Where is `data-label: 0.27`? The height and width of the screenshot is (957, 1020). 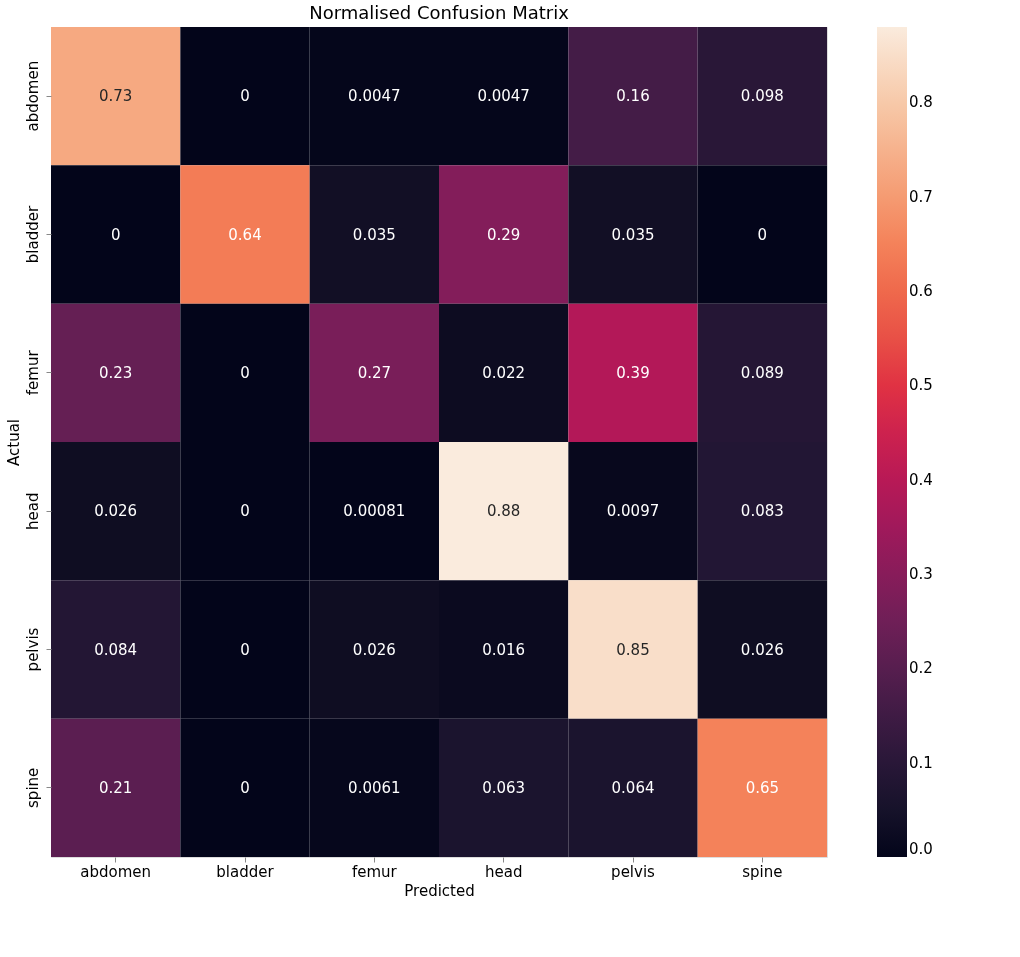 data-label: 0.27 is located at coordinates (374, 372).